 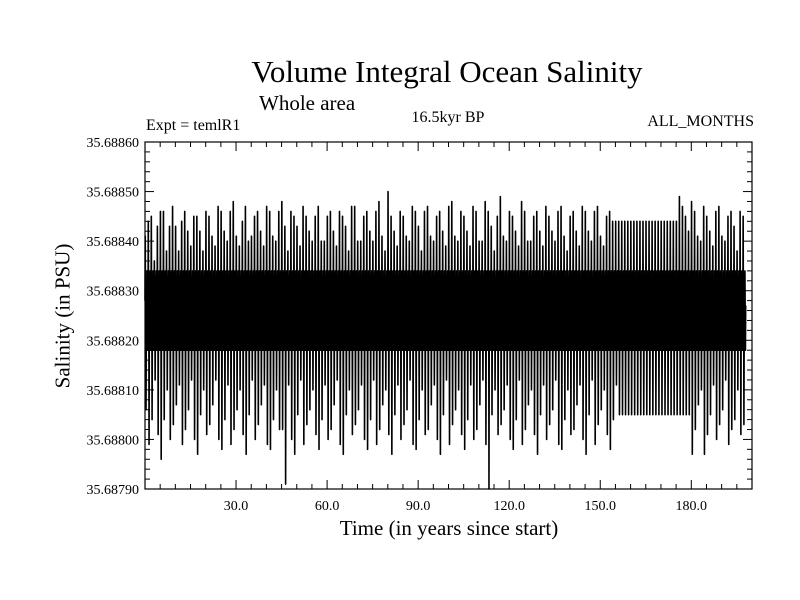 What do you see at coordinates (449, 528) in the screenshot?
I see `x-axis-label: Time (in years since start)` at bounding box center [449, 528].